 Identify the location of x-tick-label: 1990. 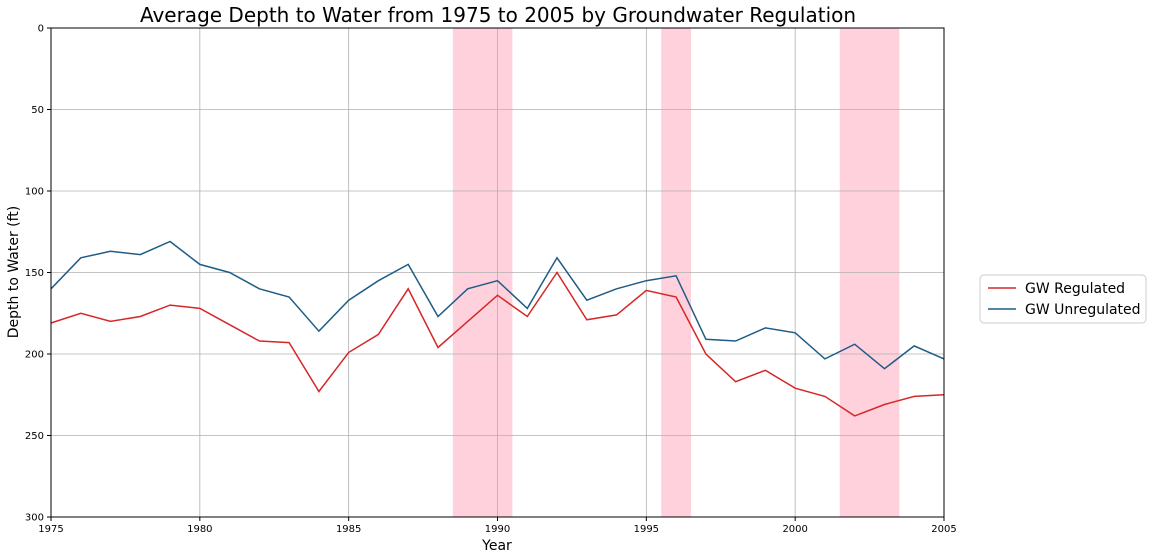
(497, 529).